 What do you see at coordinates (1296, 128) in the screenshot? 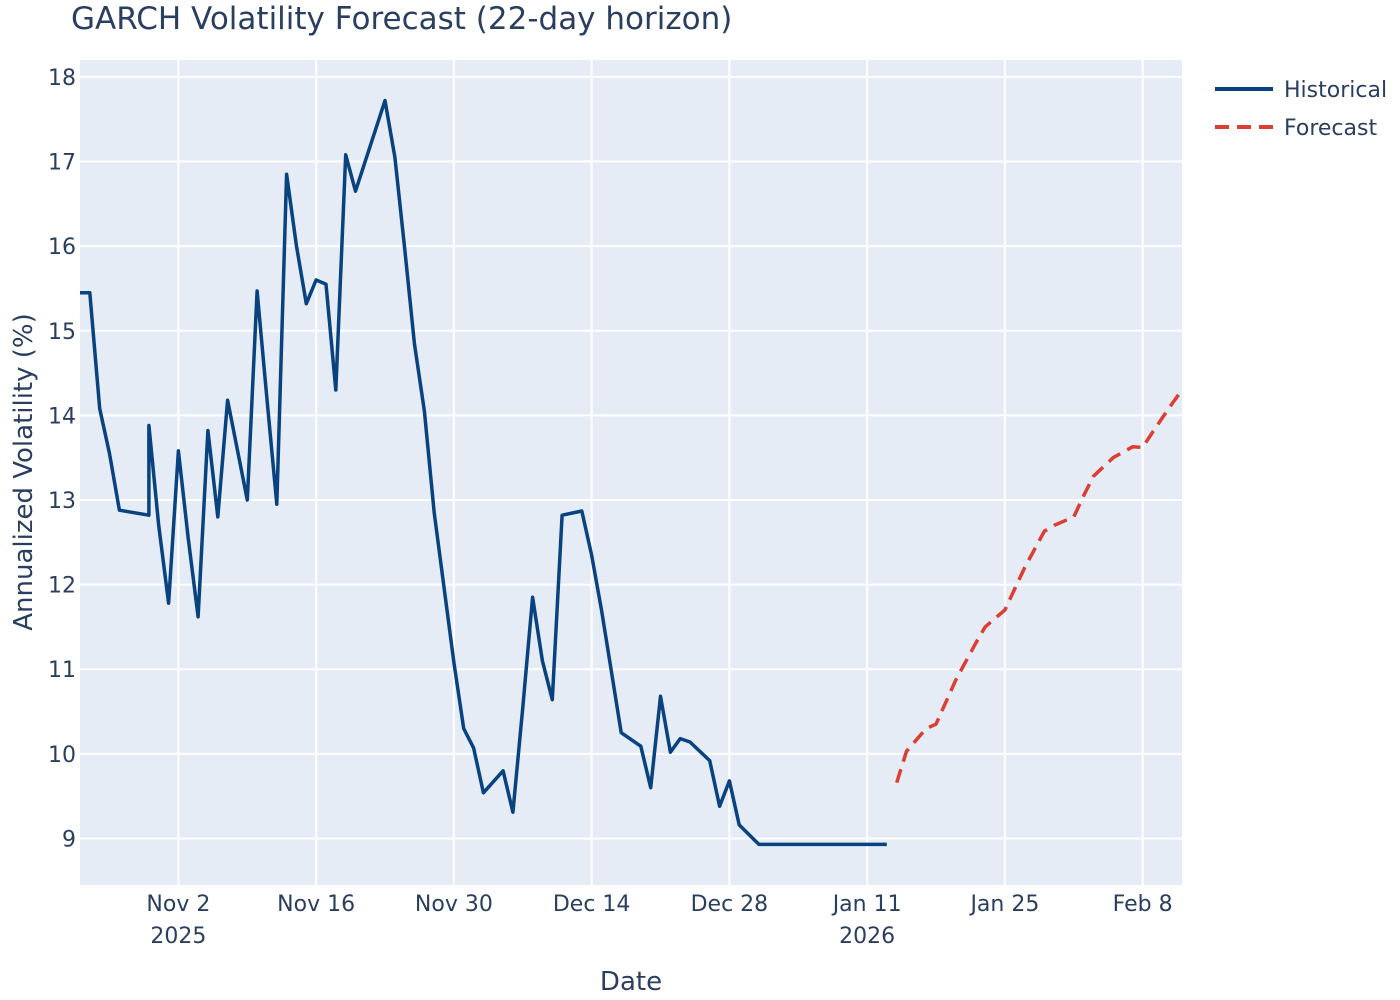
I see `legend-item-forecast: Forecast` at bounding box center [1296, 128].